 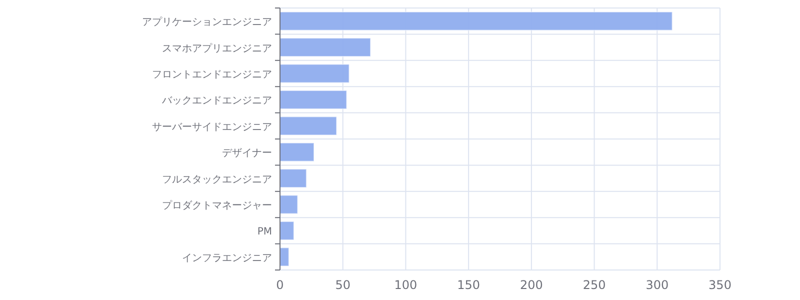 I want to click on x-tick-label: 350, so click(x=720, y=285).